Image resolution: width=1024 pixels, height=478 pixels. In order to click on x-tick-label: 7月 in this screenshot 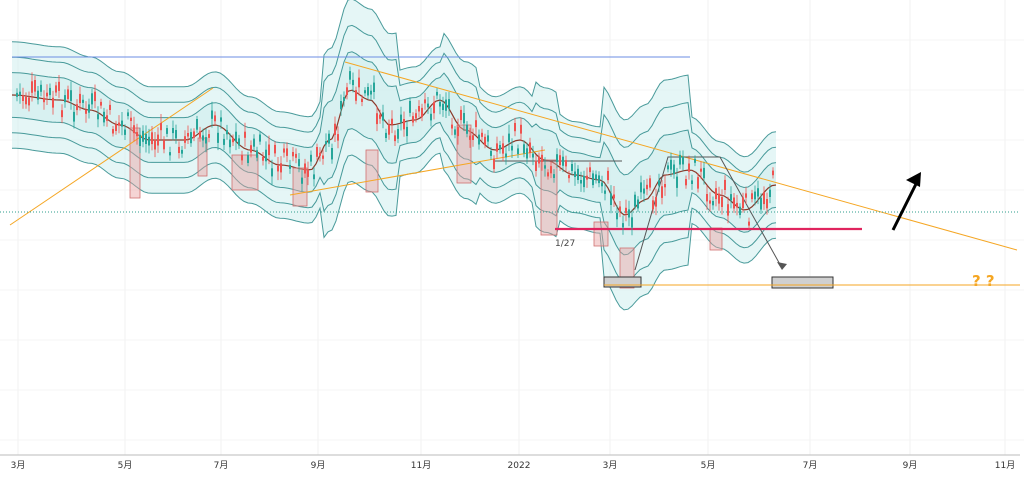, I will do `click(221, 465)`.